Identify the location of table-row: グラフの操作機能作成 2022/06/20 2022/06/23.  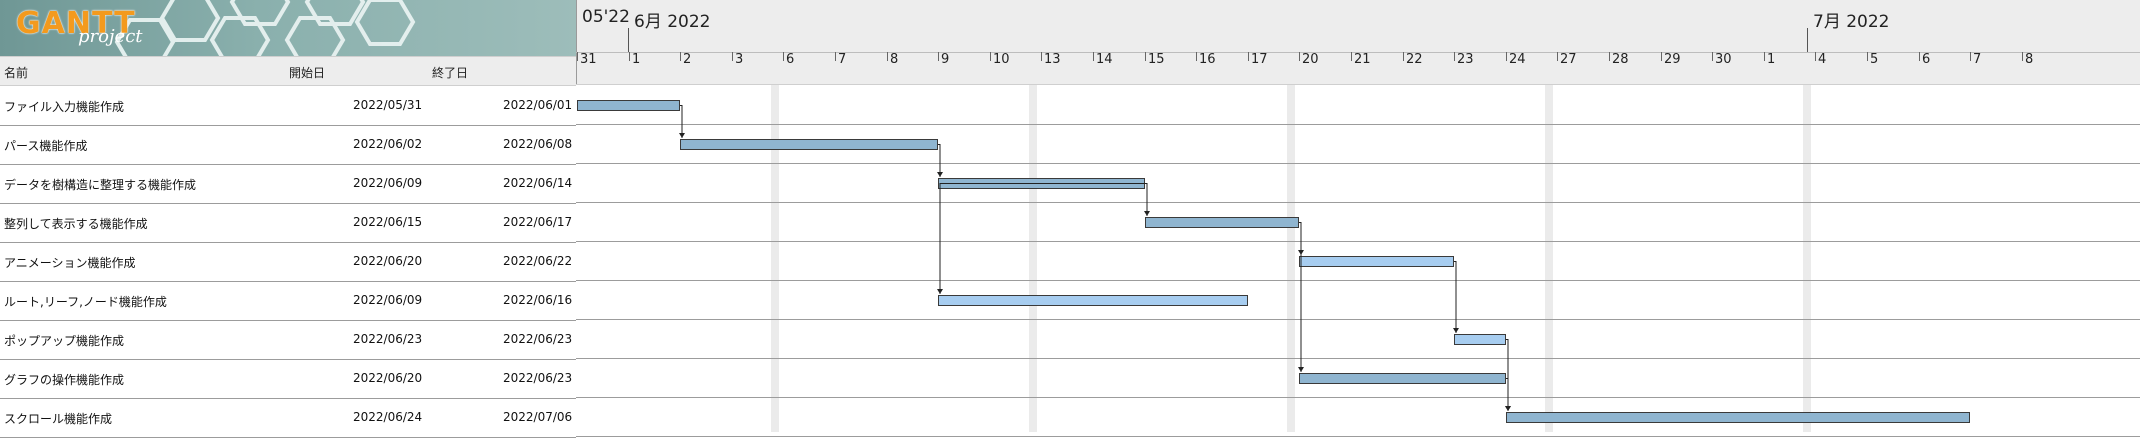
(288, 379).